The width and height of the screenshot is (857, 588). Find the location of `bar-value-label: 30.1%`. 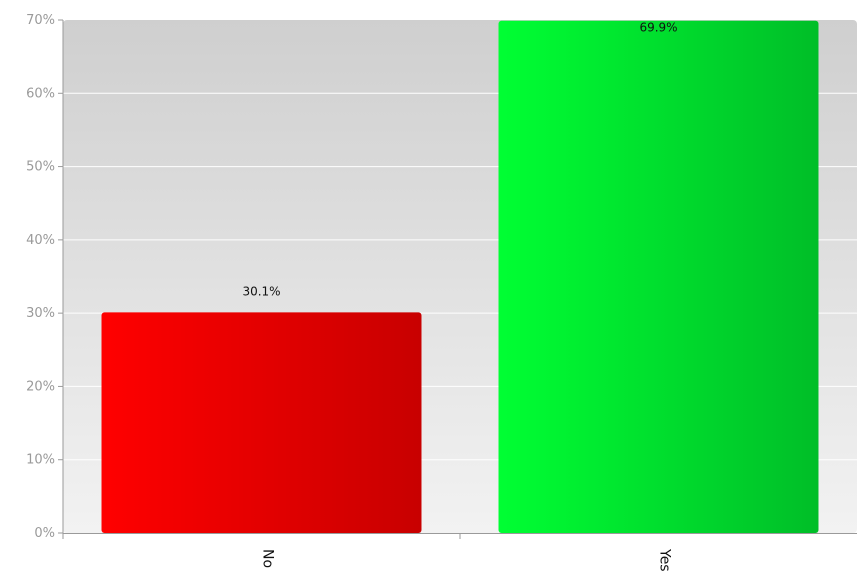

bar-value-label: 30.1% is located at coordinates (261, 291).